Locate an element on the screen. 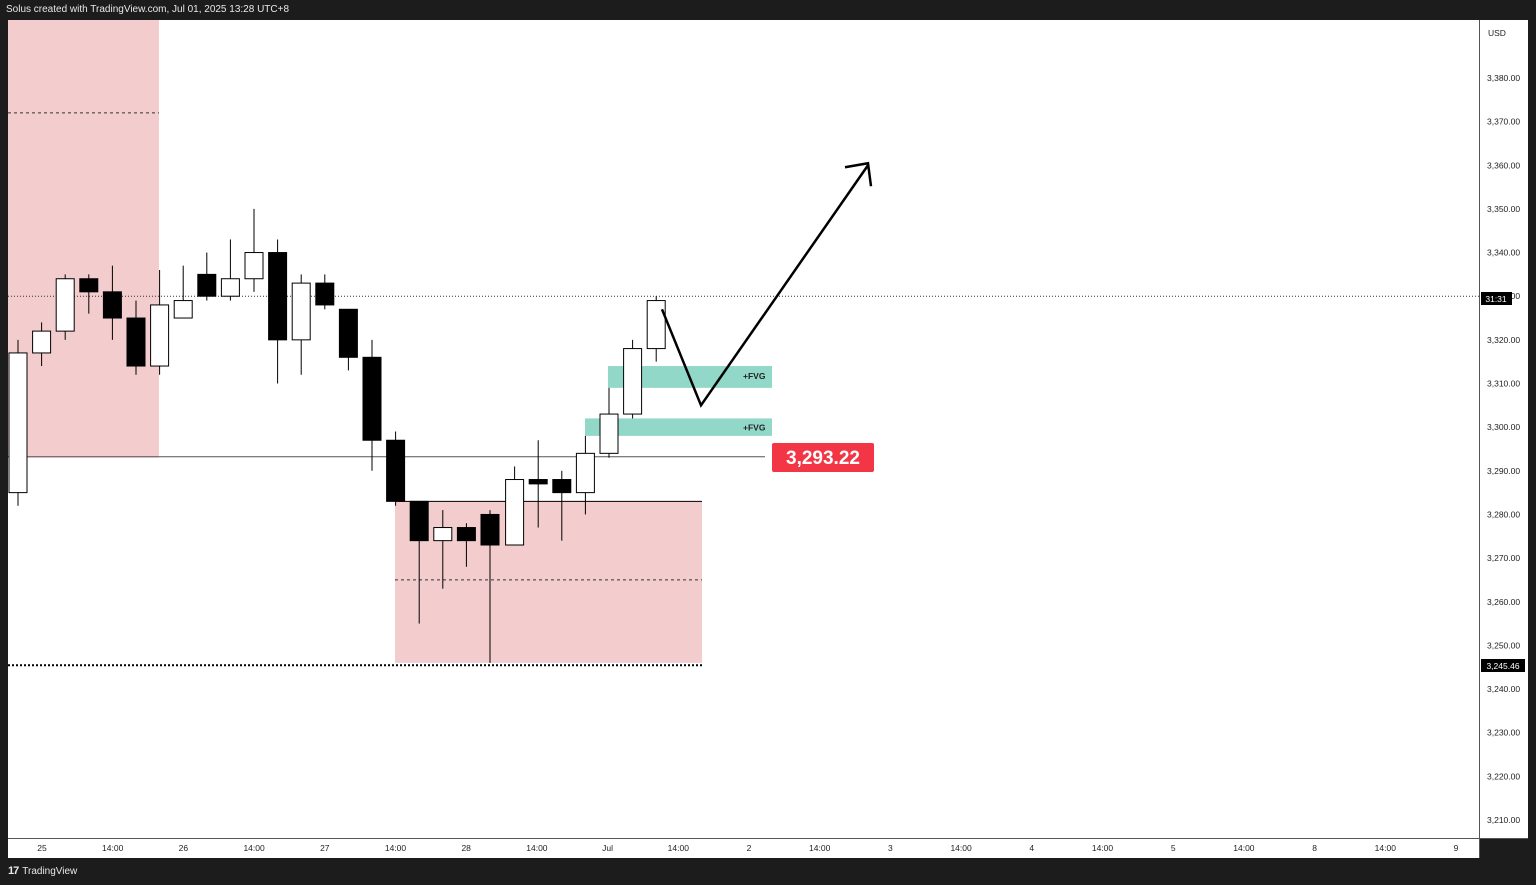  currency-label: USD is located at coordinates (1497, 33).